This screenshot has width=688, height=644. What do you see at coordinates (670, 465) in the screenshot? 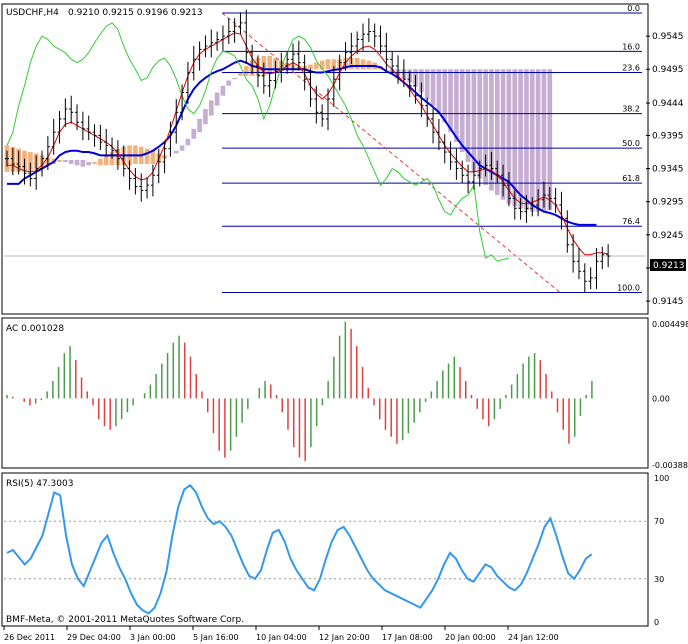
I see `ac-tick-label: -0.003886` at bounding box center [670, 465].